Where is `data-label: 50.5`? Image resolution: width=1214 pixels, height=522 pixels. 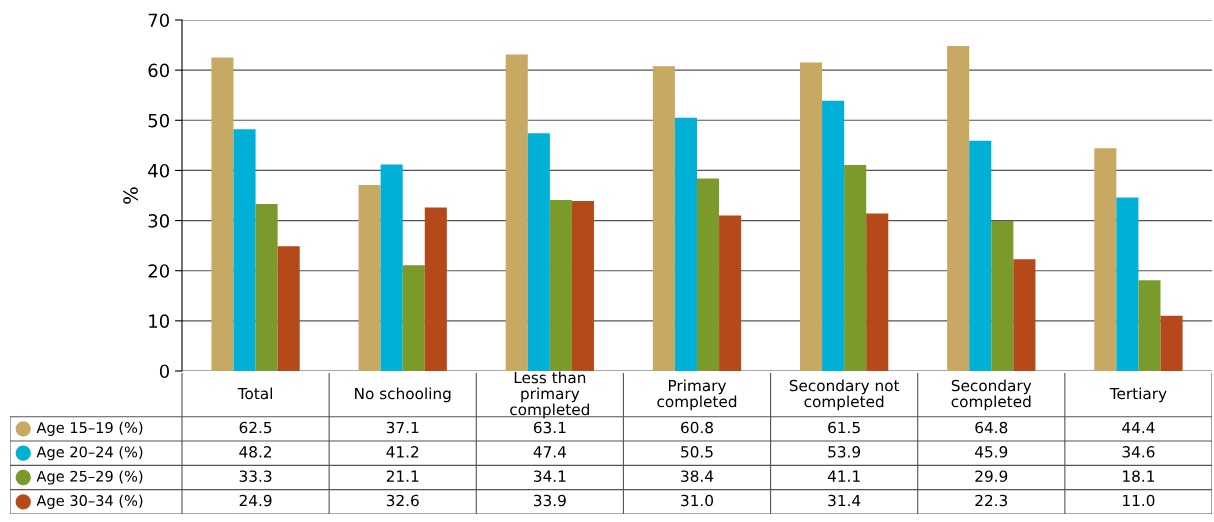
data-label: 50.5 is located at coordinates (697, 452).